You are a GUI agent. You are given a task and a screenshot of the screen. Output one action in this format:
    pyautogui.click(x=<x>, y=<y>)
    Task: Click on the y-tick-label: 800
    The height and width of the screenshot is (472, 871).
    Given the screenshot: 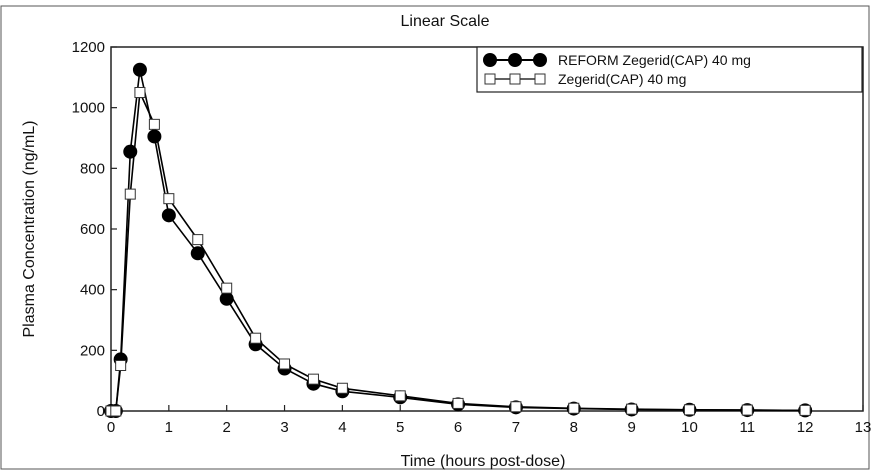 What is the action you would take?
    pyautogui.click(x=92, y=168)
    